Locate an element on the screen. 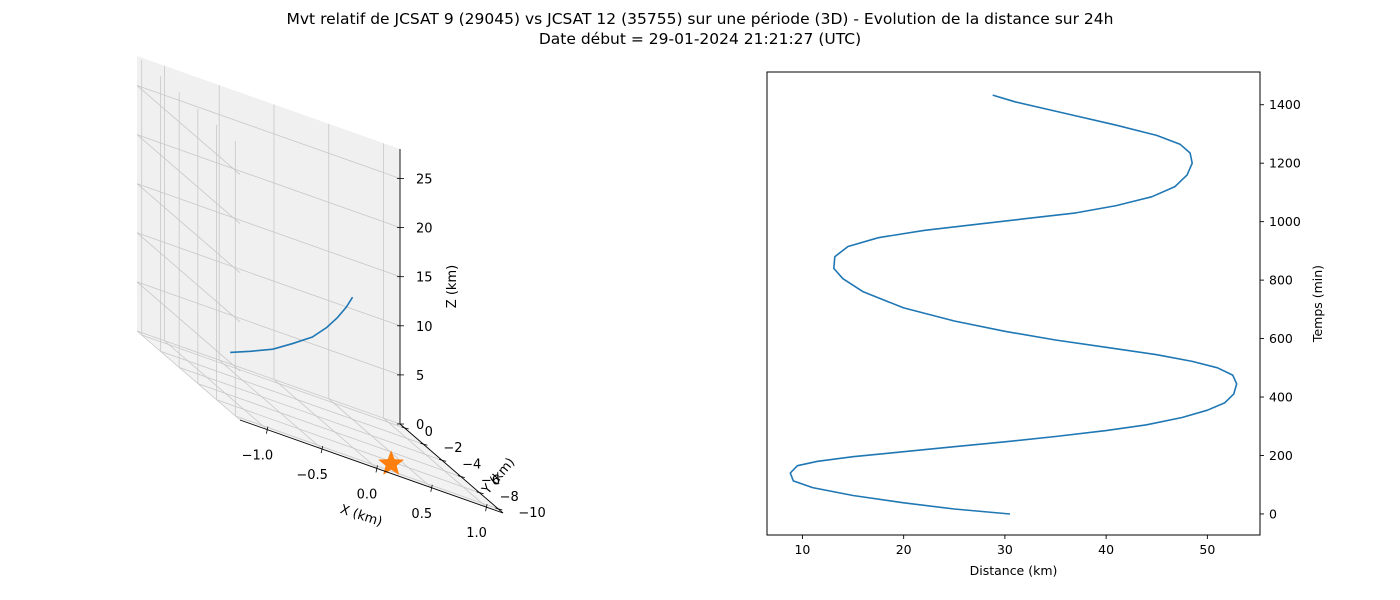 The height and width of the screenshot is (600, 1400). y-tick-label: −8 is located at coordinates (509, 497).